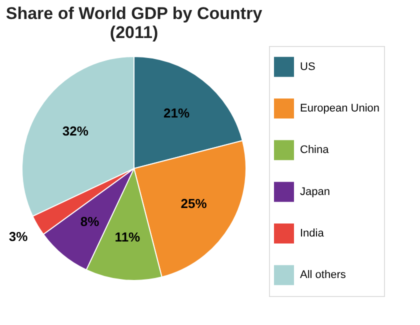 This screenshot has width=420, height=325. I want to click on legend-label: Japan, so click(315, 192).